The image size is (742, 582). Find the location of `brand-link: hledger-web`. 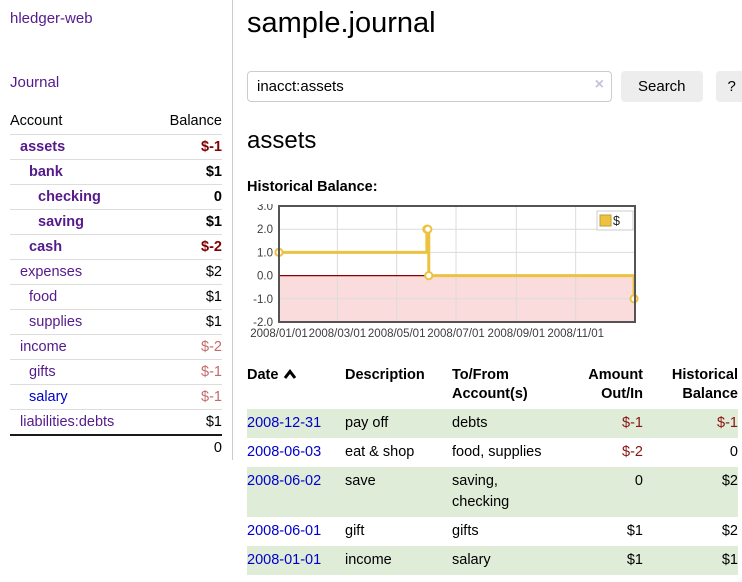

brand-link: hledger-web is located at coordinates (51, 18).